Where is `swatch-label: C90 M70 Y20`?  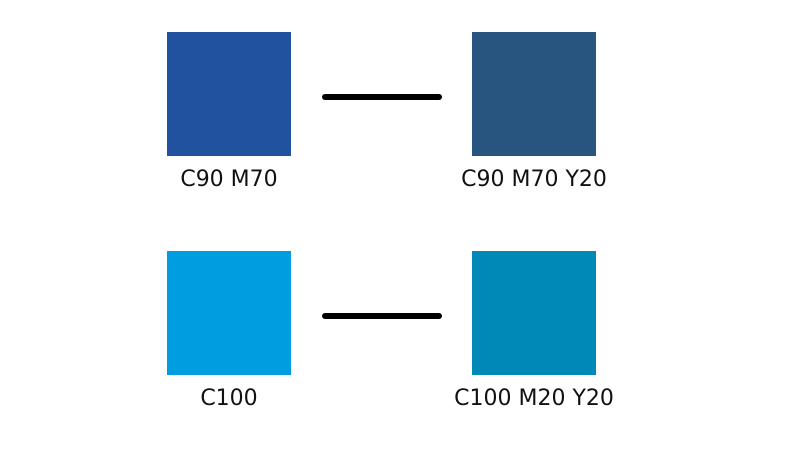 swatch-label: C90 M70 Y20 is located at coordinates (534, 179).